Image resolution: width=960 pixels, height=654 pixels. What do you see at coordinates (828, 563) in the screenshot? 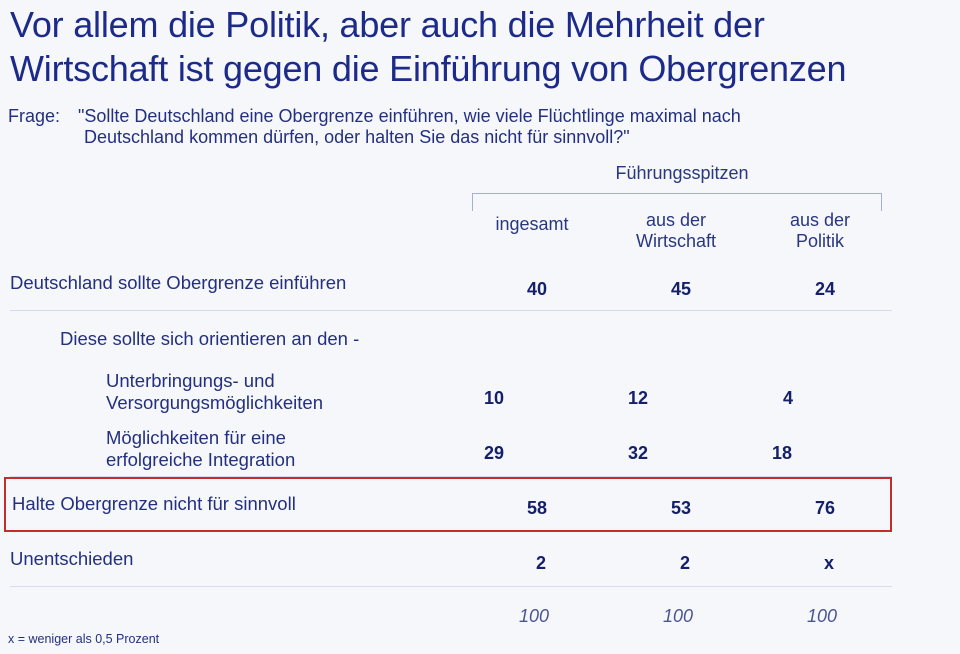
I see `table-cell-value: x` at bounding box center [828, 563].